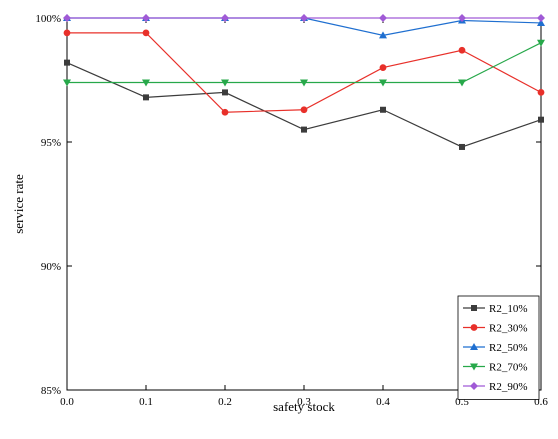  What do you see at coordinates (508, 348) in the screenshot?
I see `legend-label: R2_50%` at bounding box center [508, 348].